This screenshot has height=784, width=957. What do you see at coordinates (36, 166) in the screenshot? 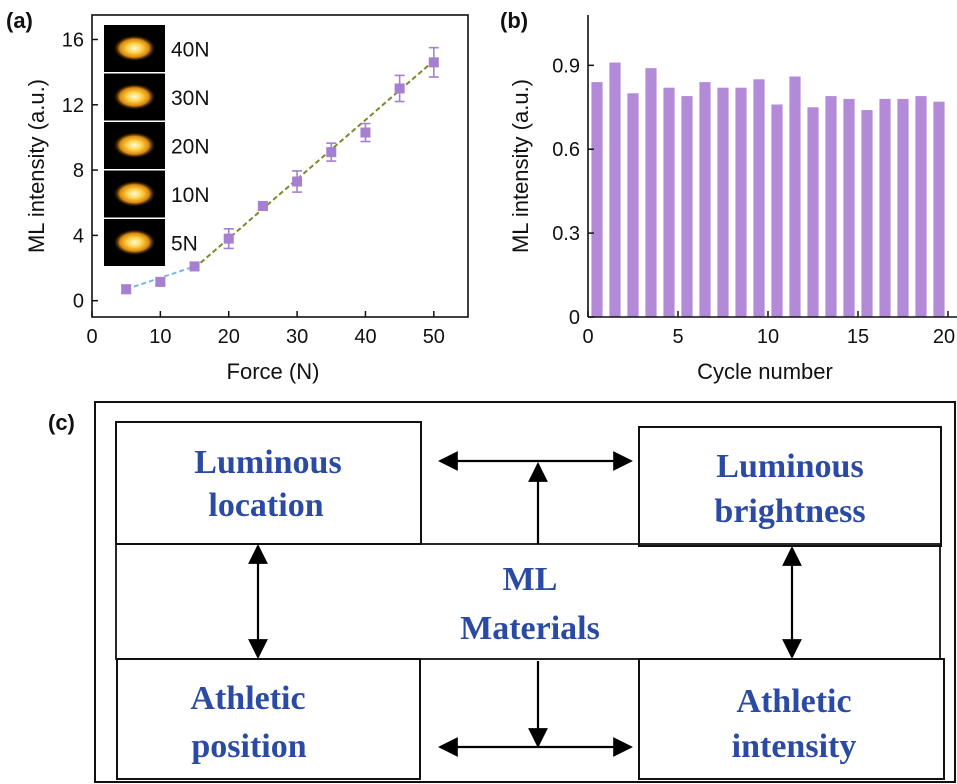
I see `panel-a-y-axis-title: ML intensity (a.u.)` at bounding box center [36, 166].